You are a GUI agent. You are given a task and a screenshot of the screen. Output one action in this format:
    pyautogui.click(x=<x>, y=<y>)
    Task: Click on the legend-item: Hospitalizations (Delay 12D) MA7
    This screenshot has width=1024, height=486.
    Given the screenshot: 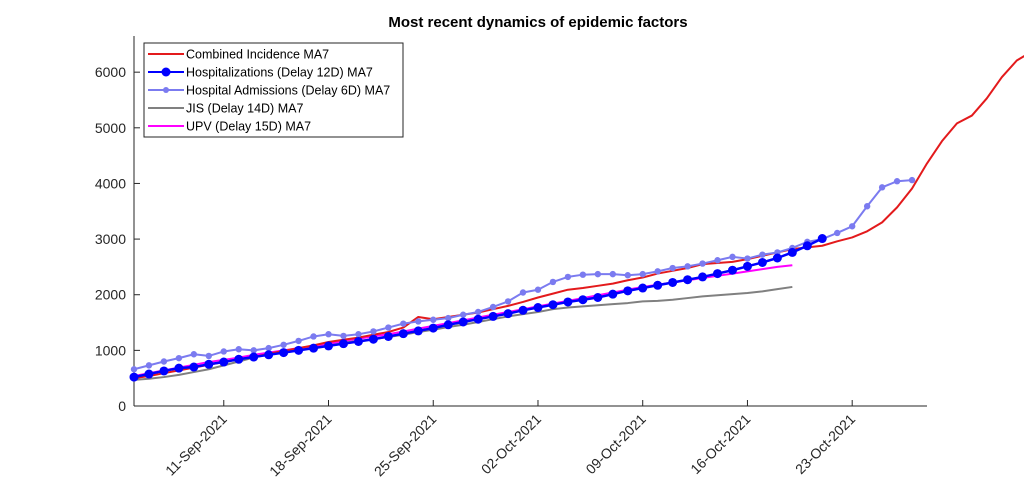 What is the action you would take?
    pyautogui.click(x=260, y=73)
    